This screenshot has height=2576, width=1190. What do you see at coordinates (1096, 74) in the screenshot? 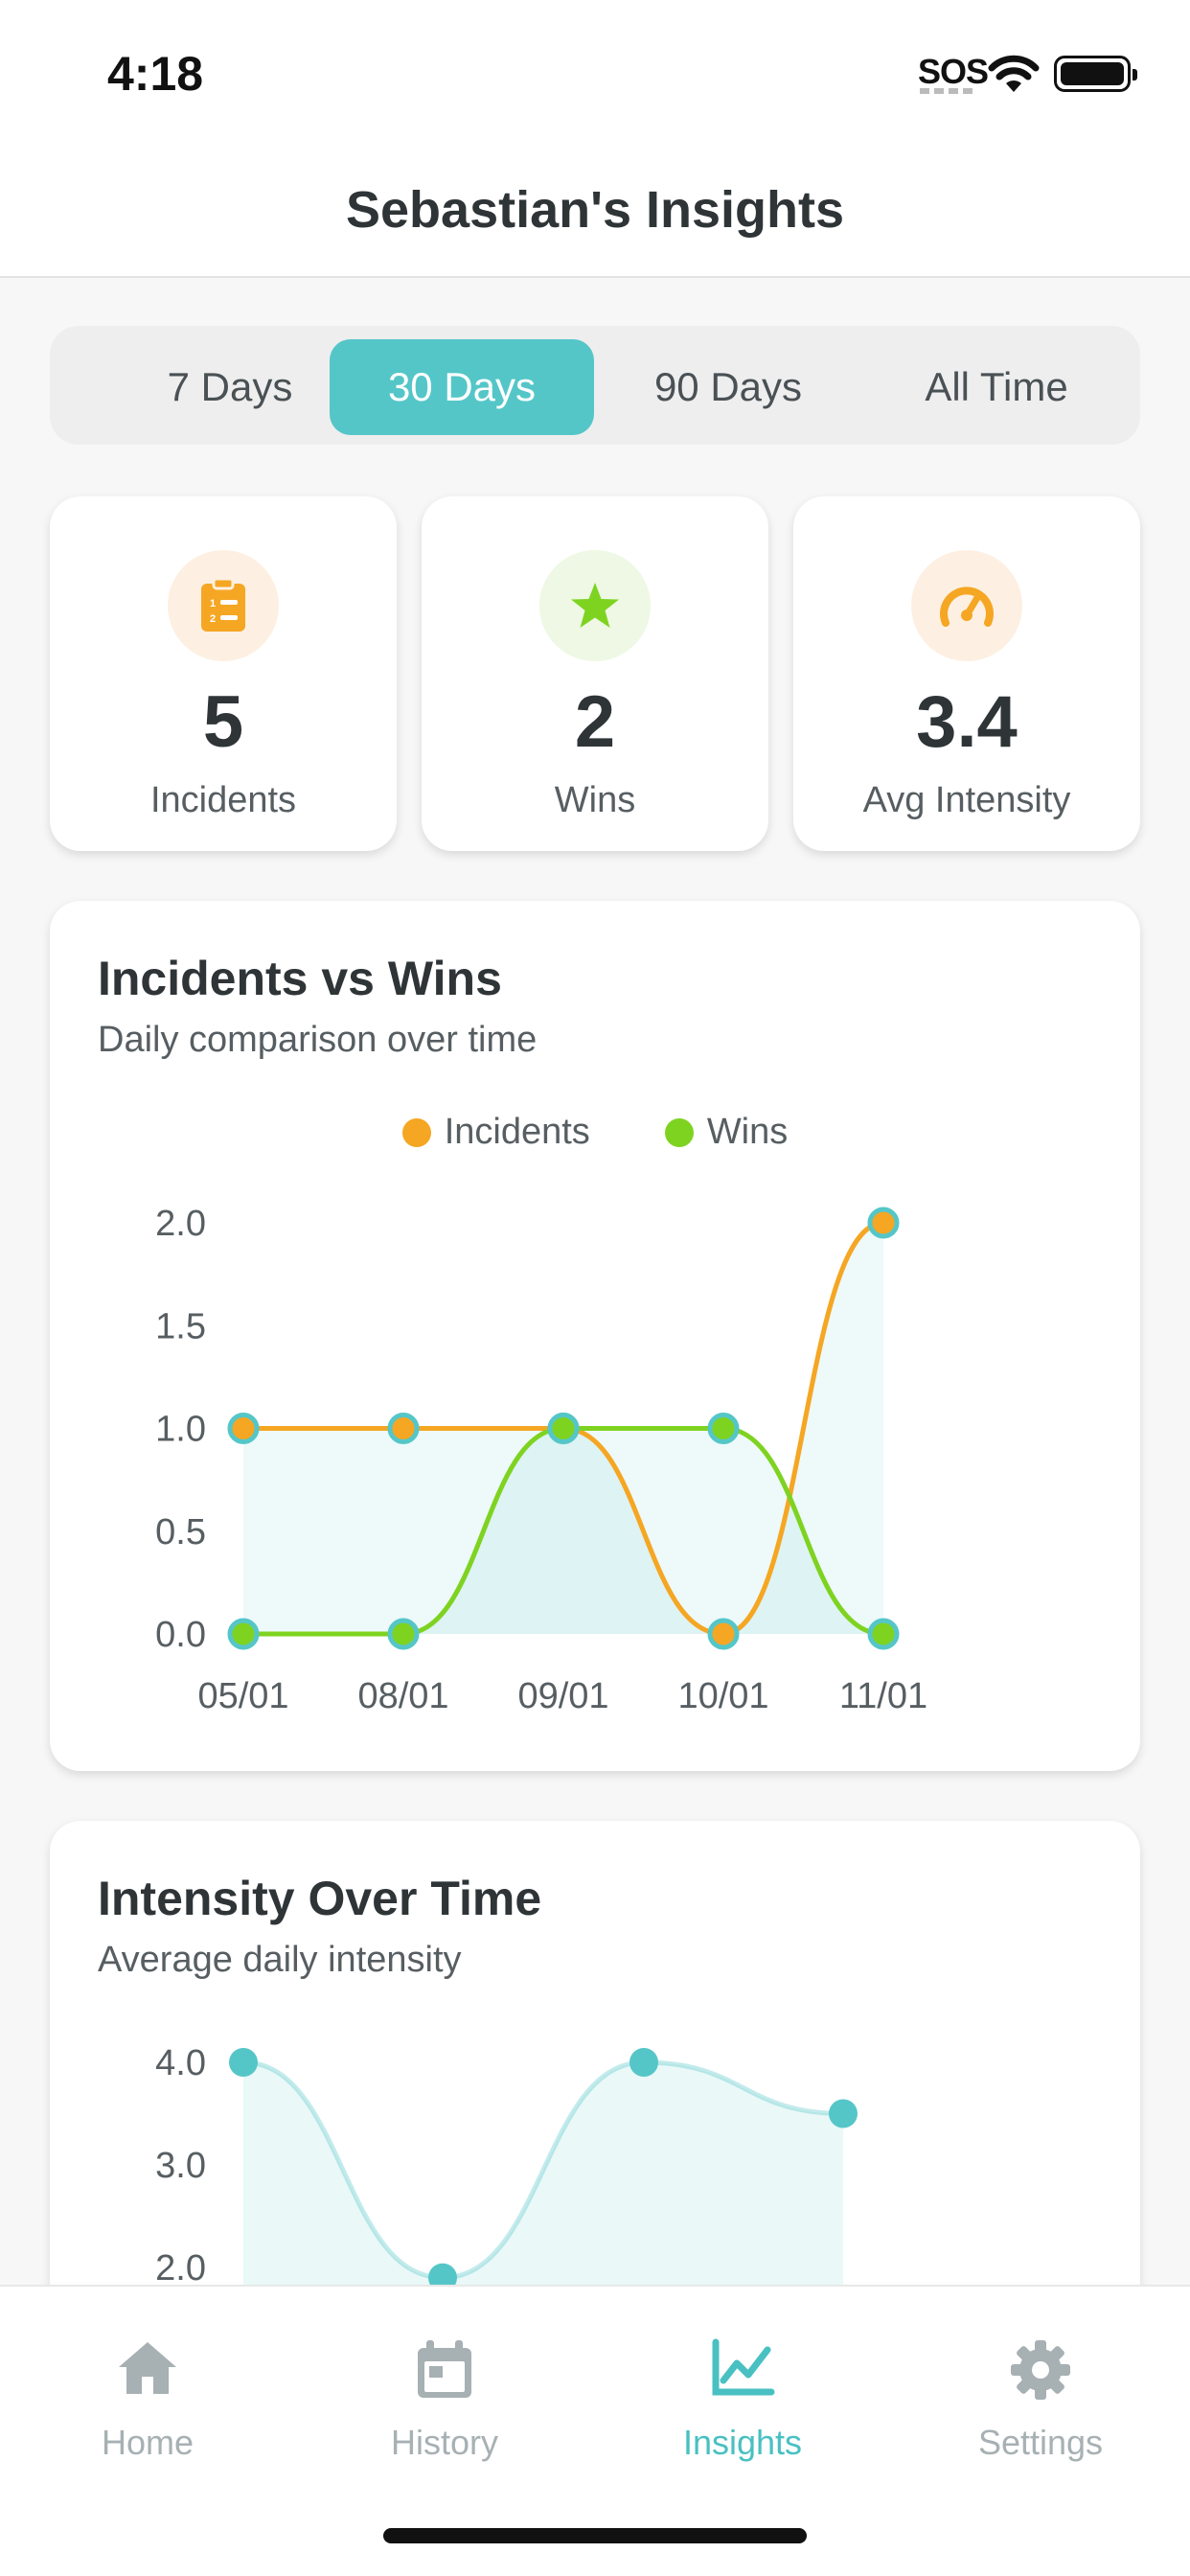
I see `battery-icon` at bounding box center [1096, 74].